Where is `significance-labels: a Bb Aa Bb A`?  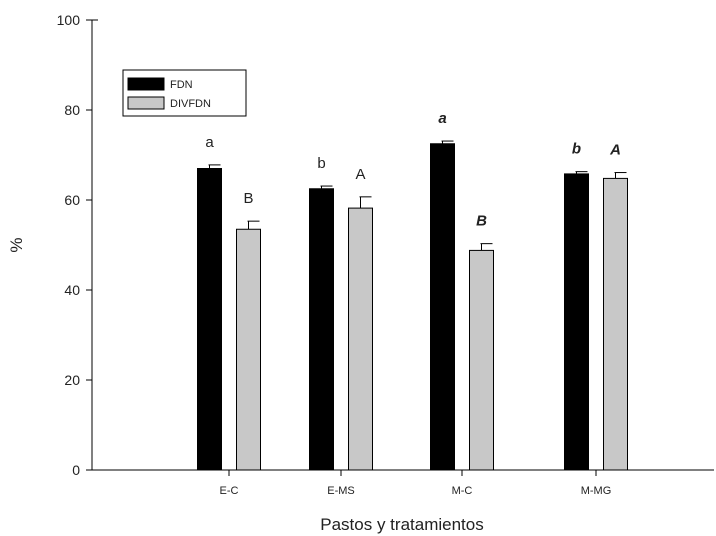
significance-labels: a Bb Aa Bb A is located at coordinates (413, 170).